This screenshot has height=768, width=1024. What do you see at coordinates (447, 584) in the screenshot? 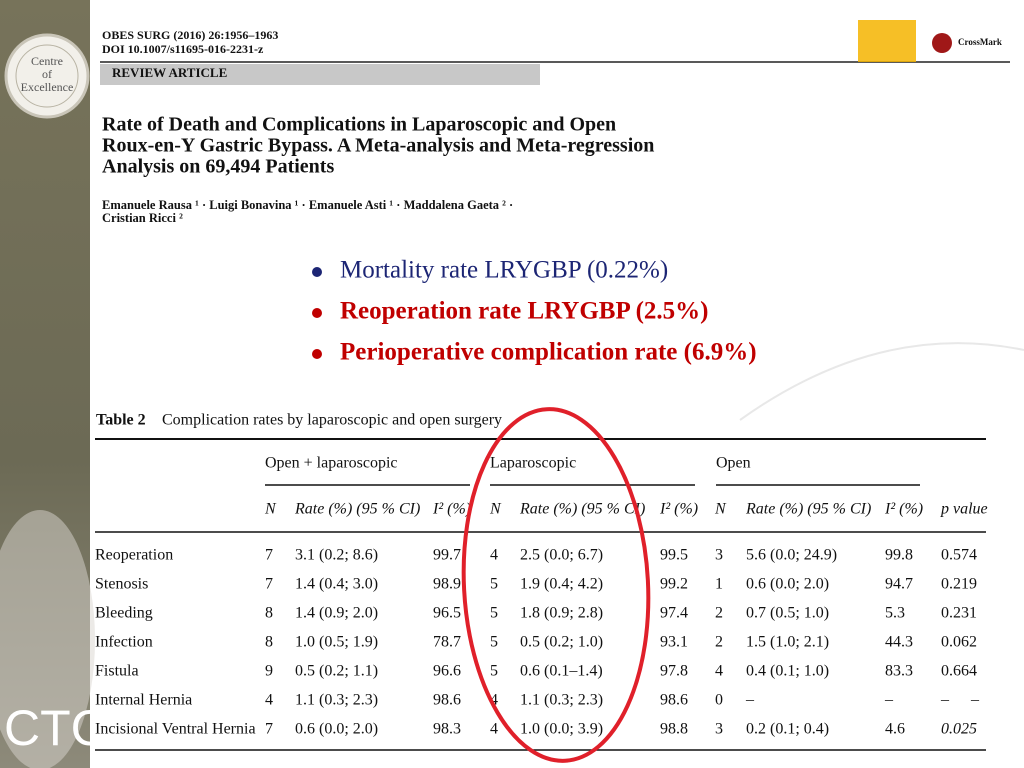
I see `table-cell: 98.9` at bounding box center [447, 584].